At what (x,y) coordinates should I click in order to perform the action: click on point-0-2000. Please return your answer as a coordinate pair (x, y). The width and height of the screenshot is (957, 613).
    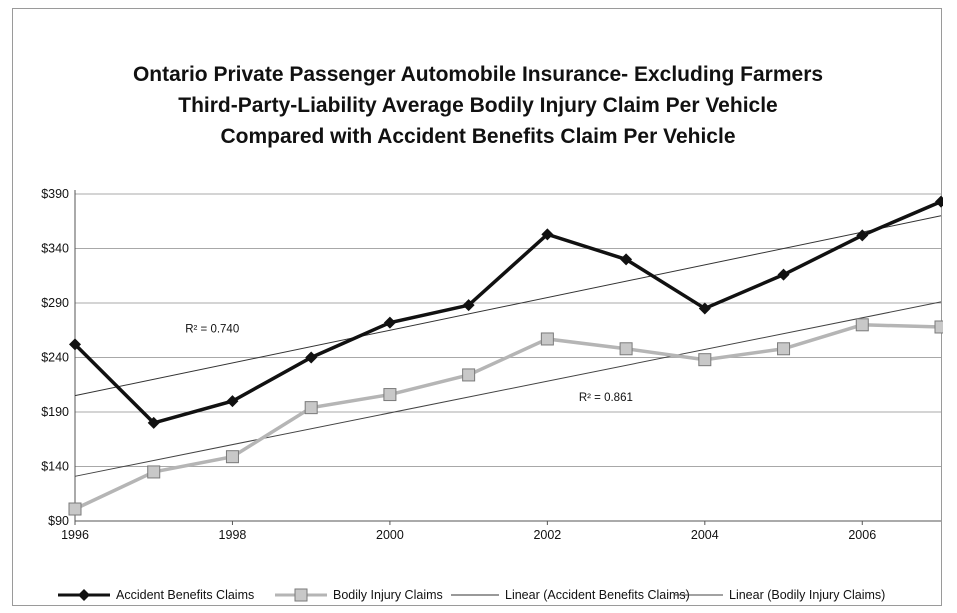
    Looking at the image, I should click on (389, 322).